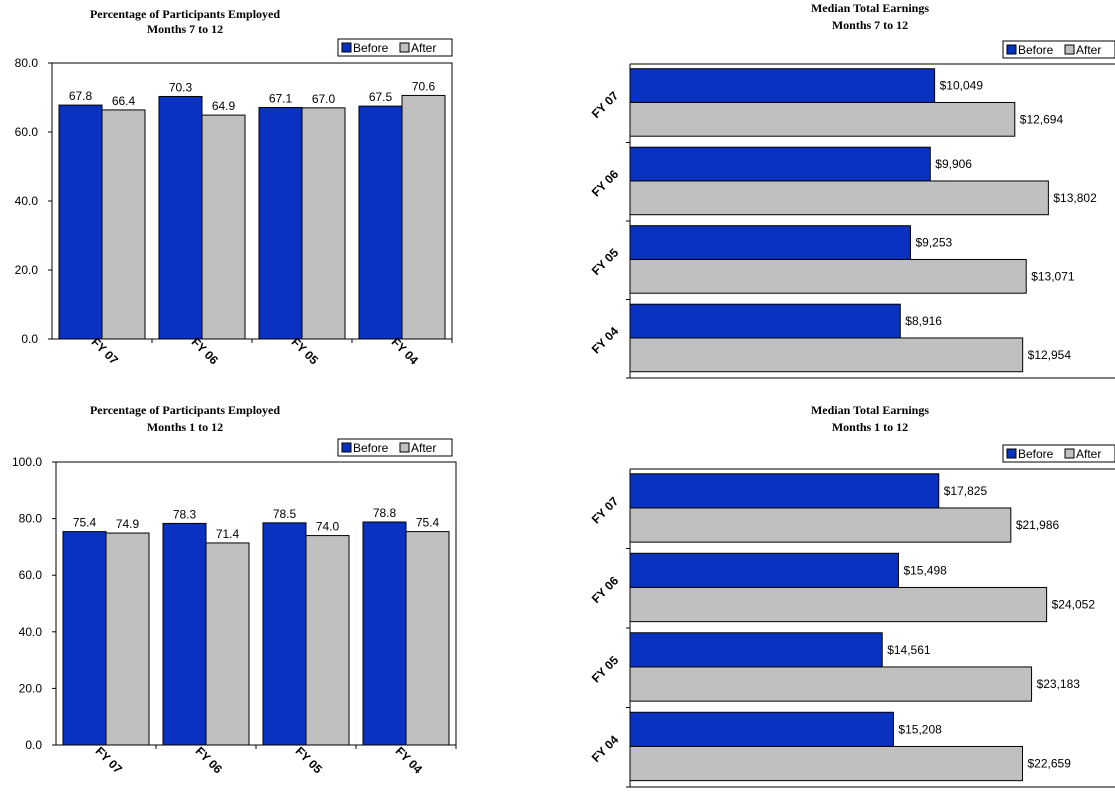 Image resolution: width=1115 pixels, height=798 pixels. Describe the element at coordinates (1074, 605) in the screenshot. I see `data-label-after-fy-06: $24,052` at that location.